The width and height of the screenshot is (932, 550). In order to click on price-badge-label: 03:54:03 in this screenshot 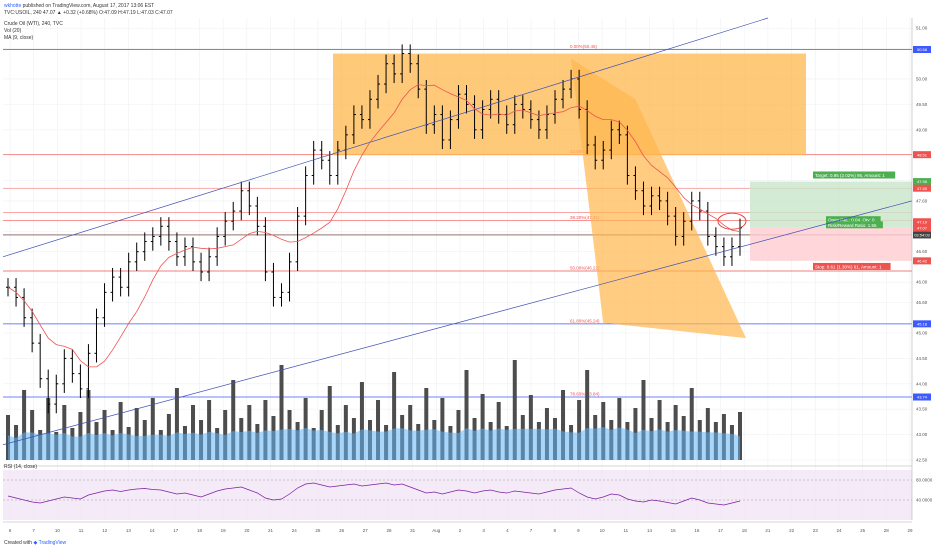, I will do `click(922, 235)`.